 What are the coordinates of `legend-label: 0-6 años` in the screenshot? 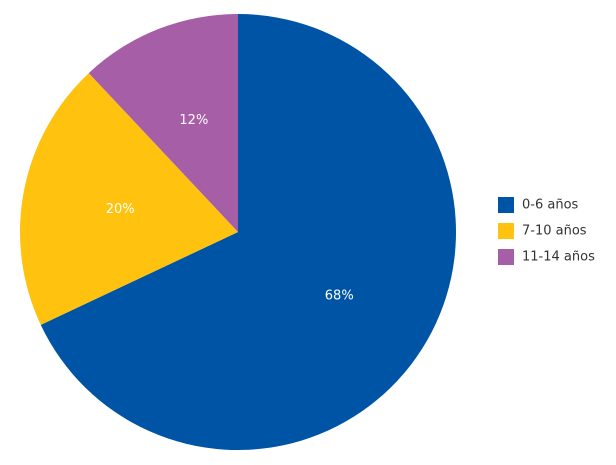 It's located at (550, 205).